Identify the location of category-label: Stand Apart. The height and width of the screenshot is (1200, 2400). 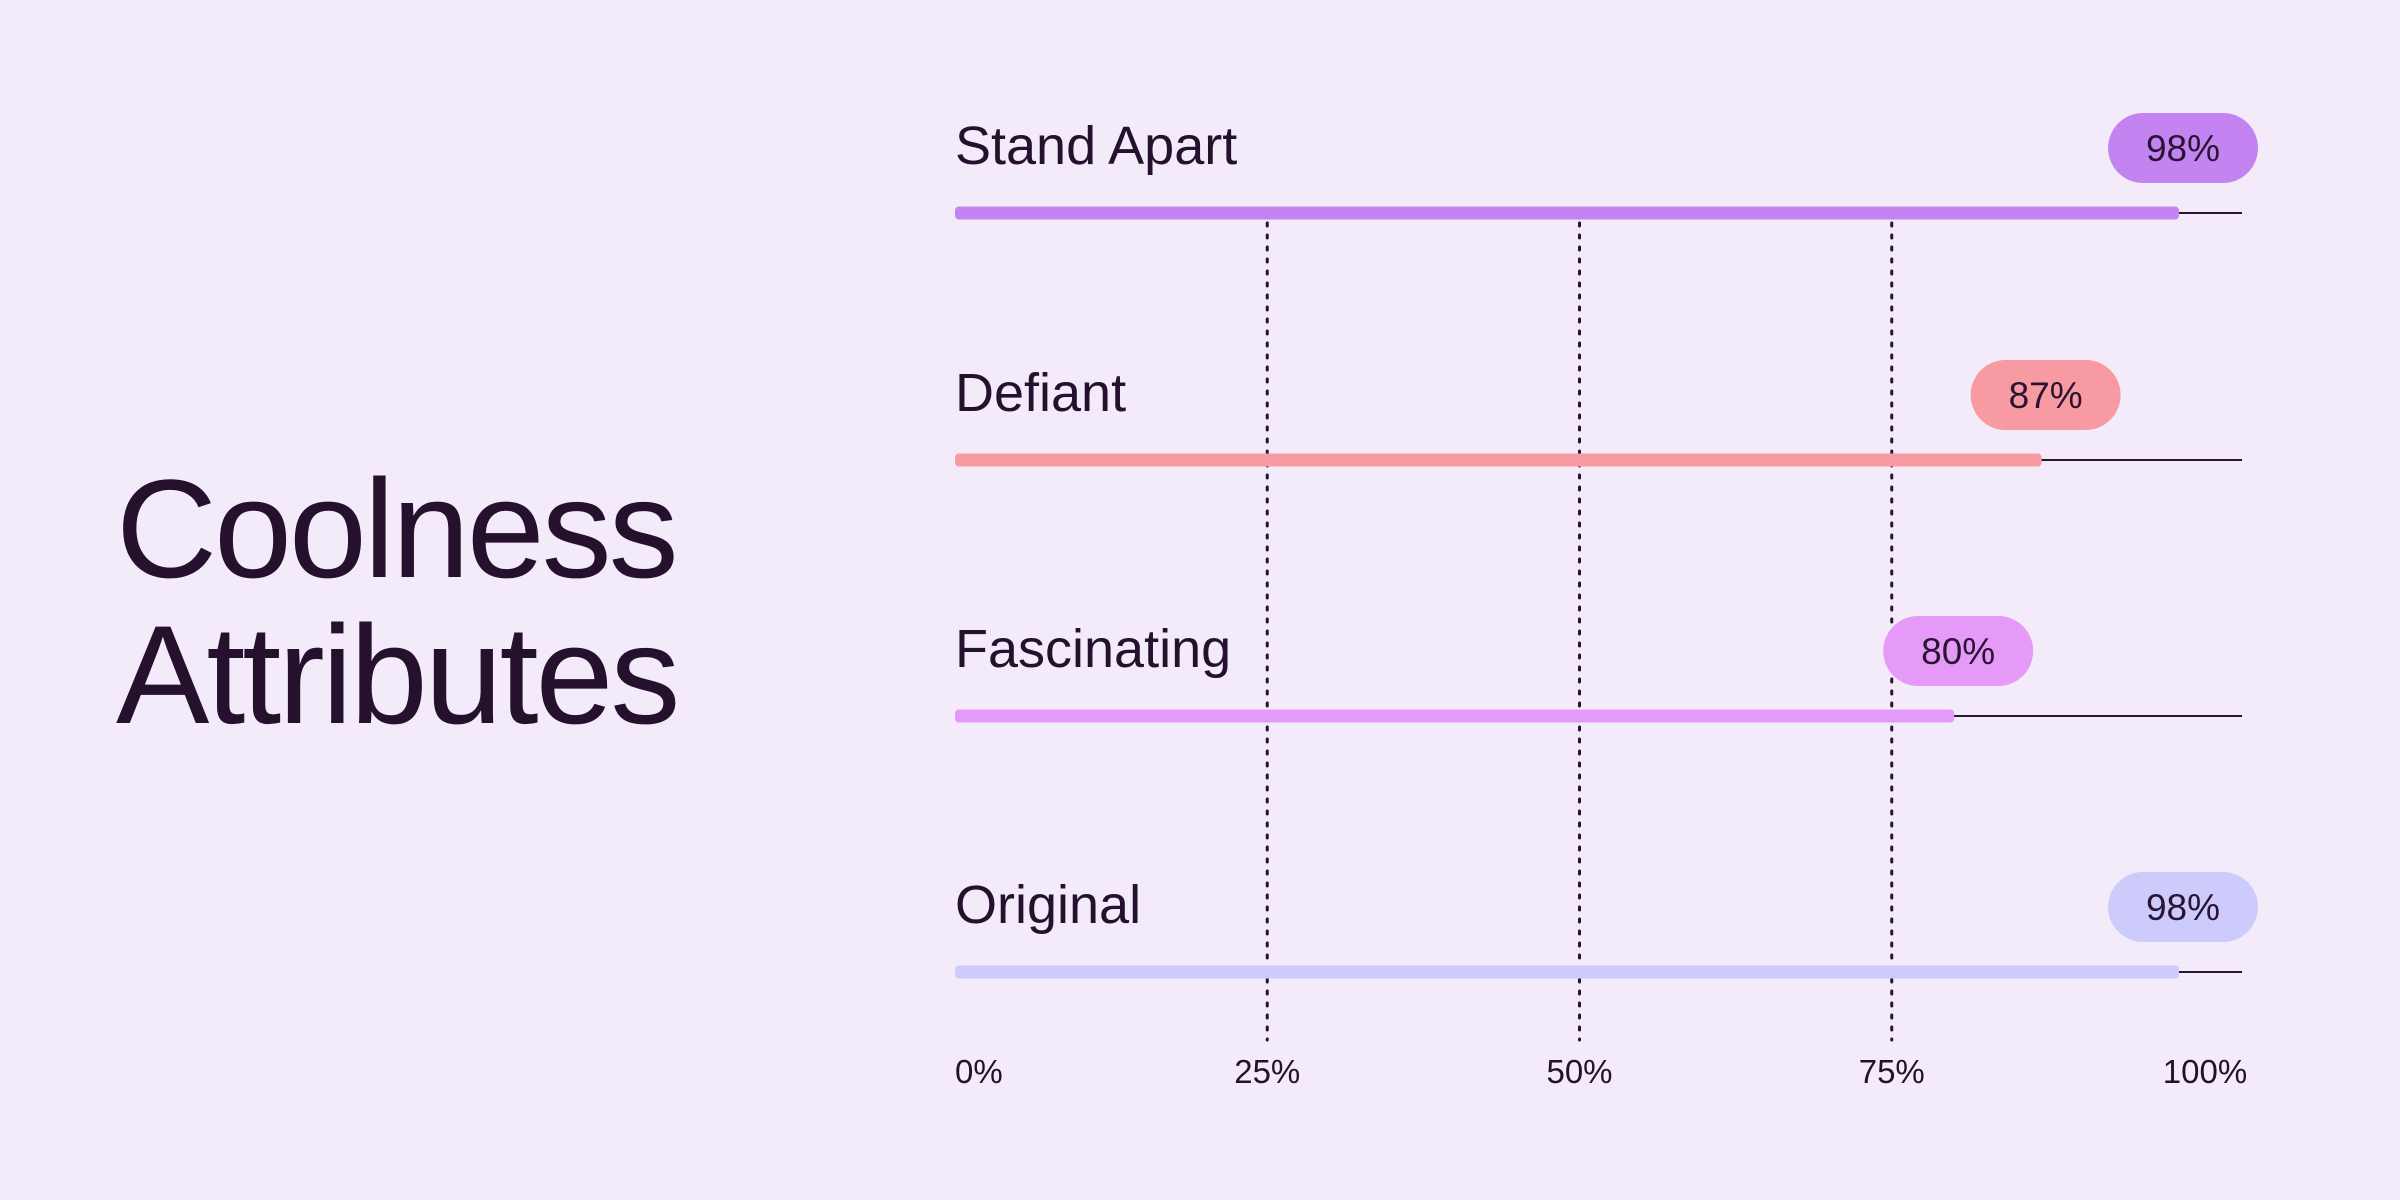
(1096, 146).